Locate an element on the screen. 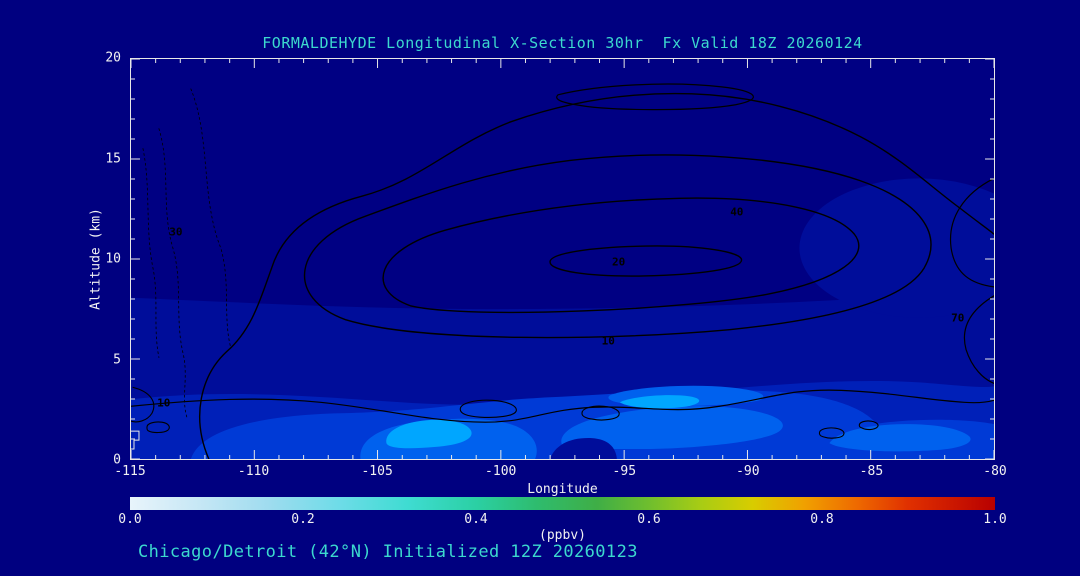  x-tick-label: -115 is located at coordinates (130, 471).